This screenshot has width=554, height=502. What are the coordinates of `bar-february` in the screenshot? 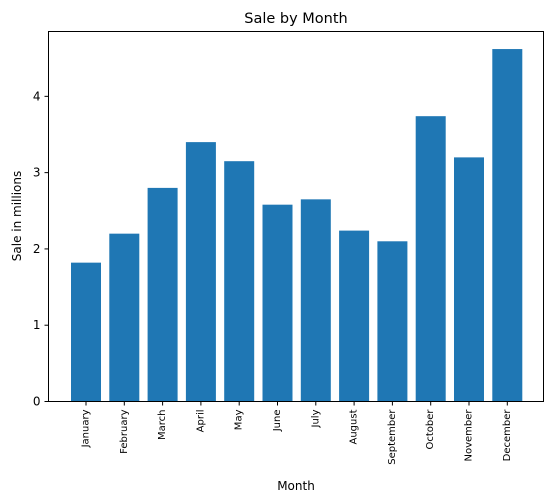 It's located at (124, 317).